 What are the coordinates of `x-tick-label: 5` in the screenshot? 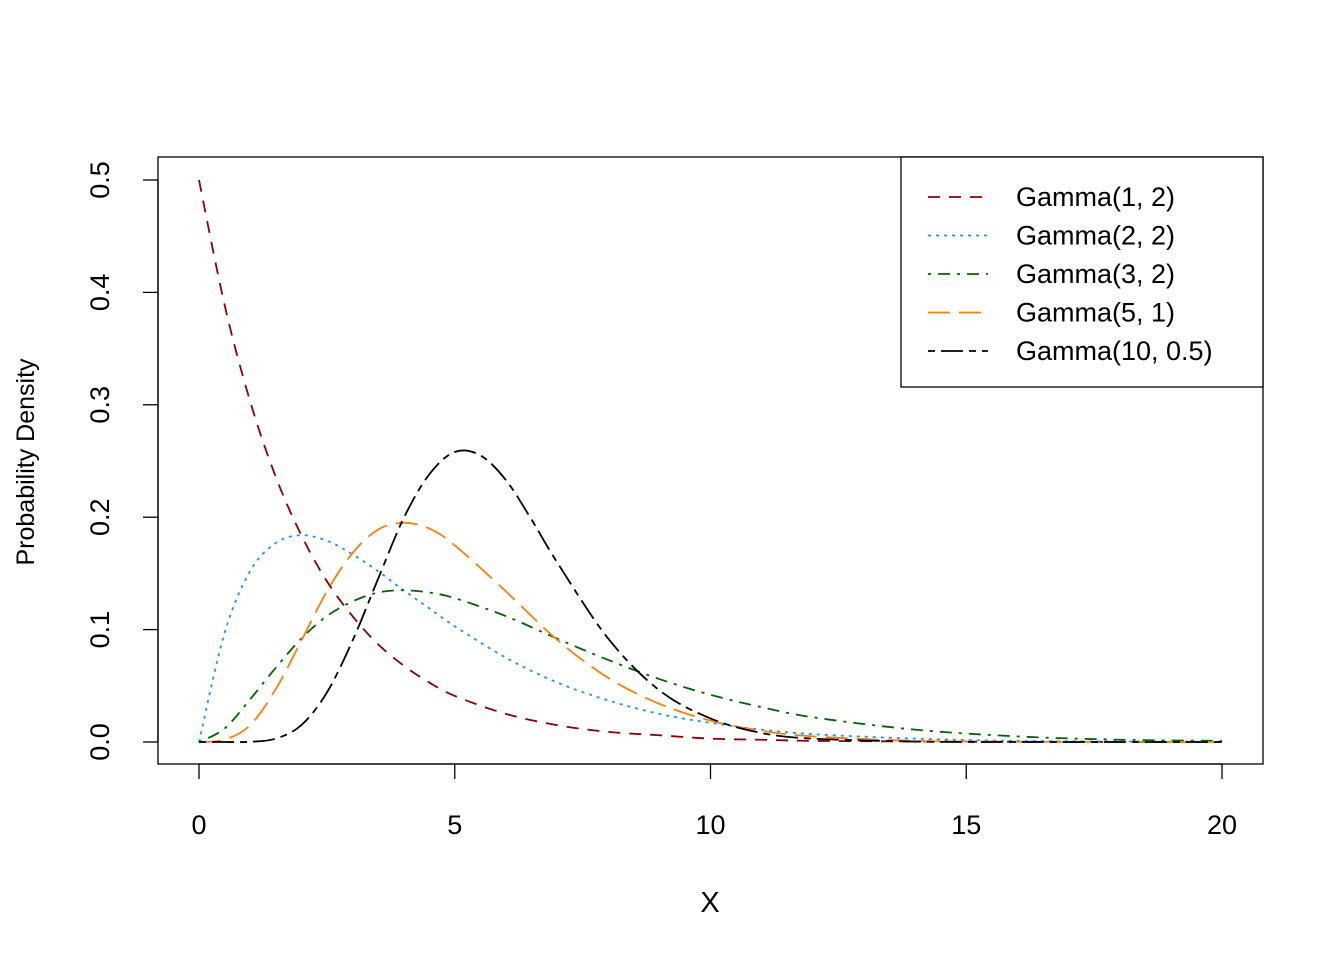 It's located at (454, 825).